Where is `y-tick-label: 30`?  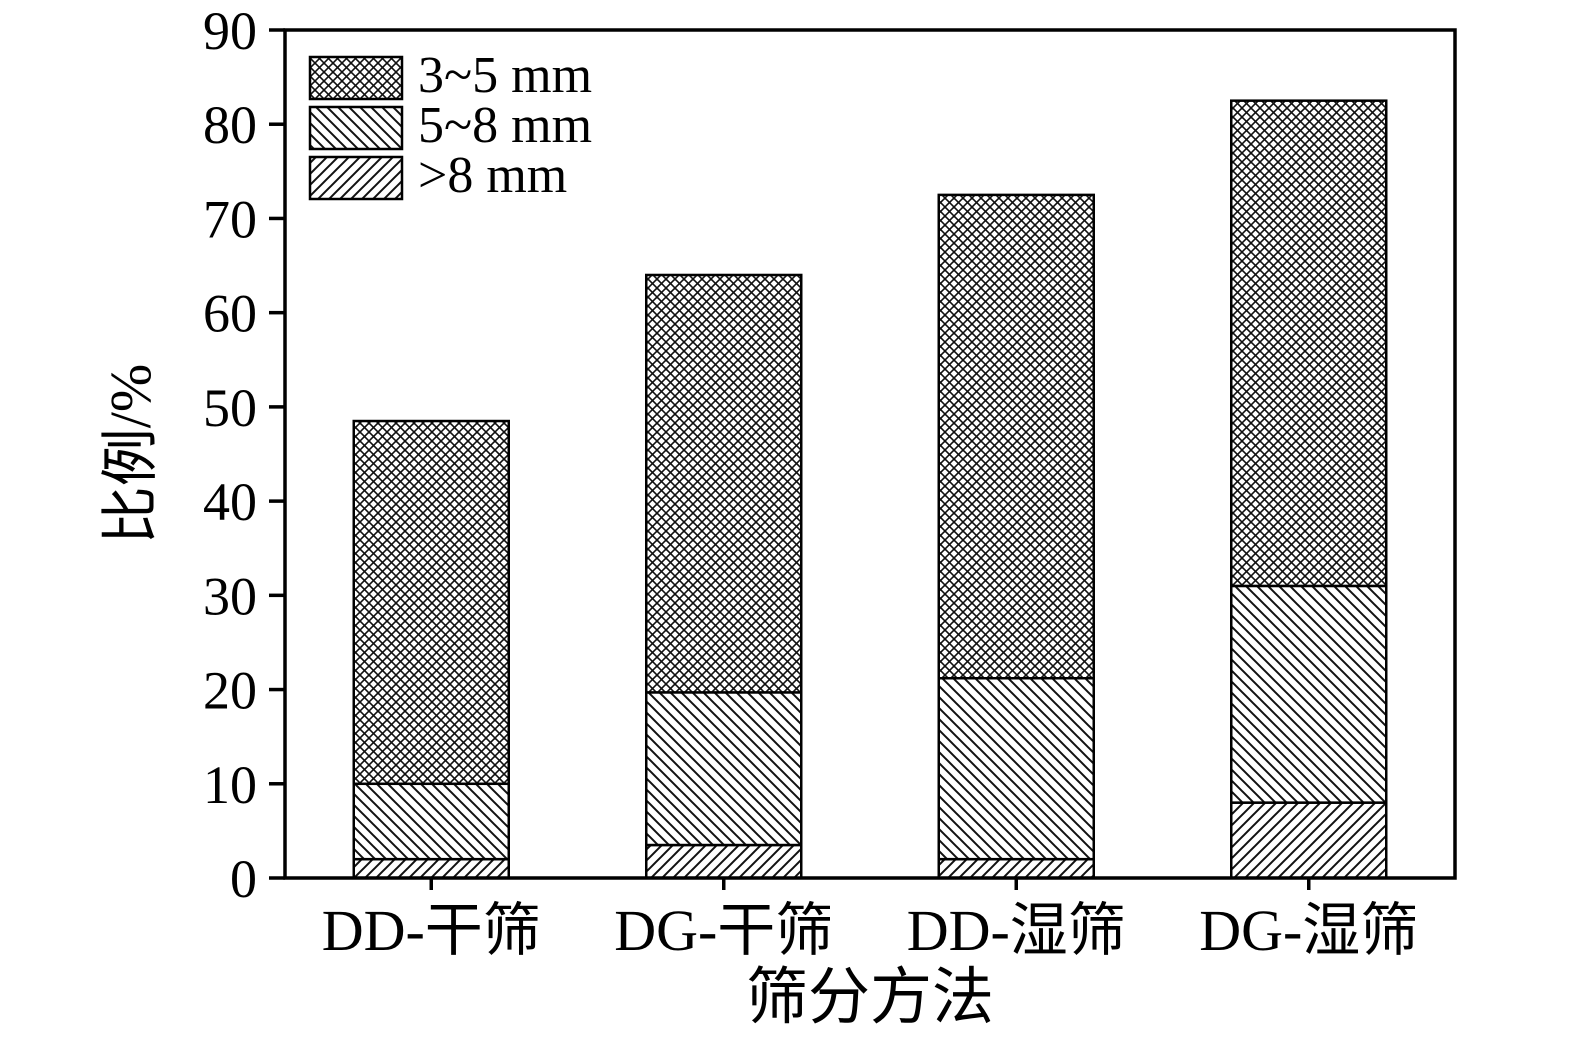 y-tick-label: 30 is located at coordinates (230, 596).